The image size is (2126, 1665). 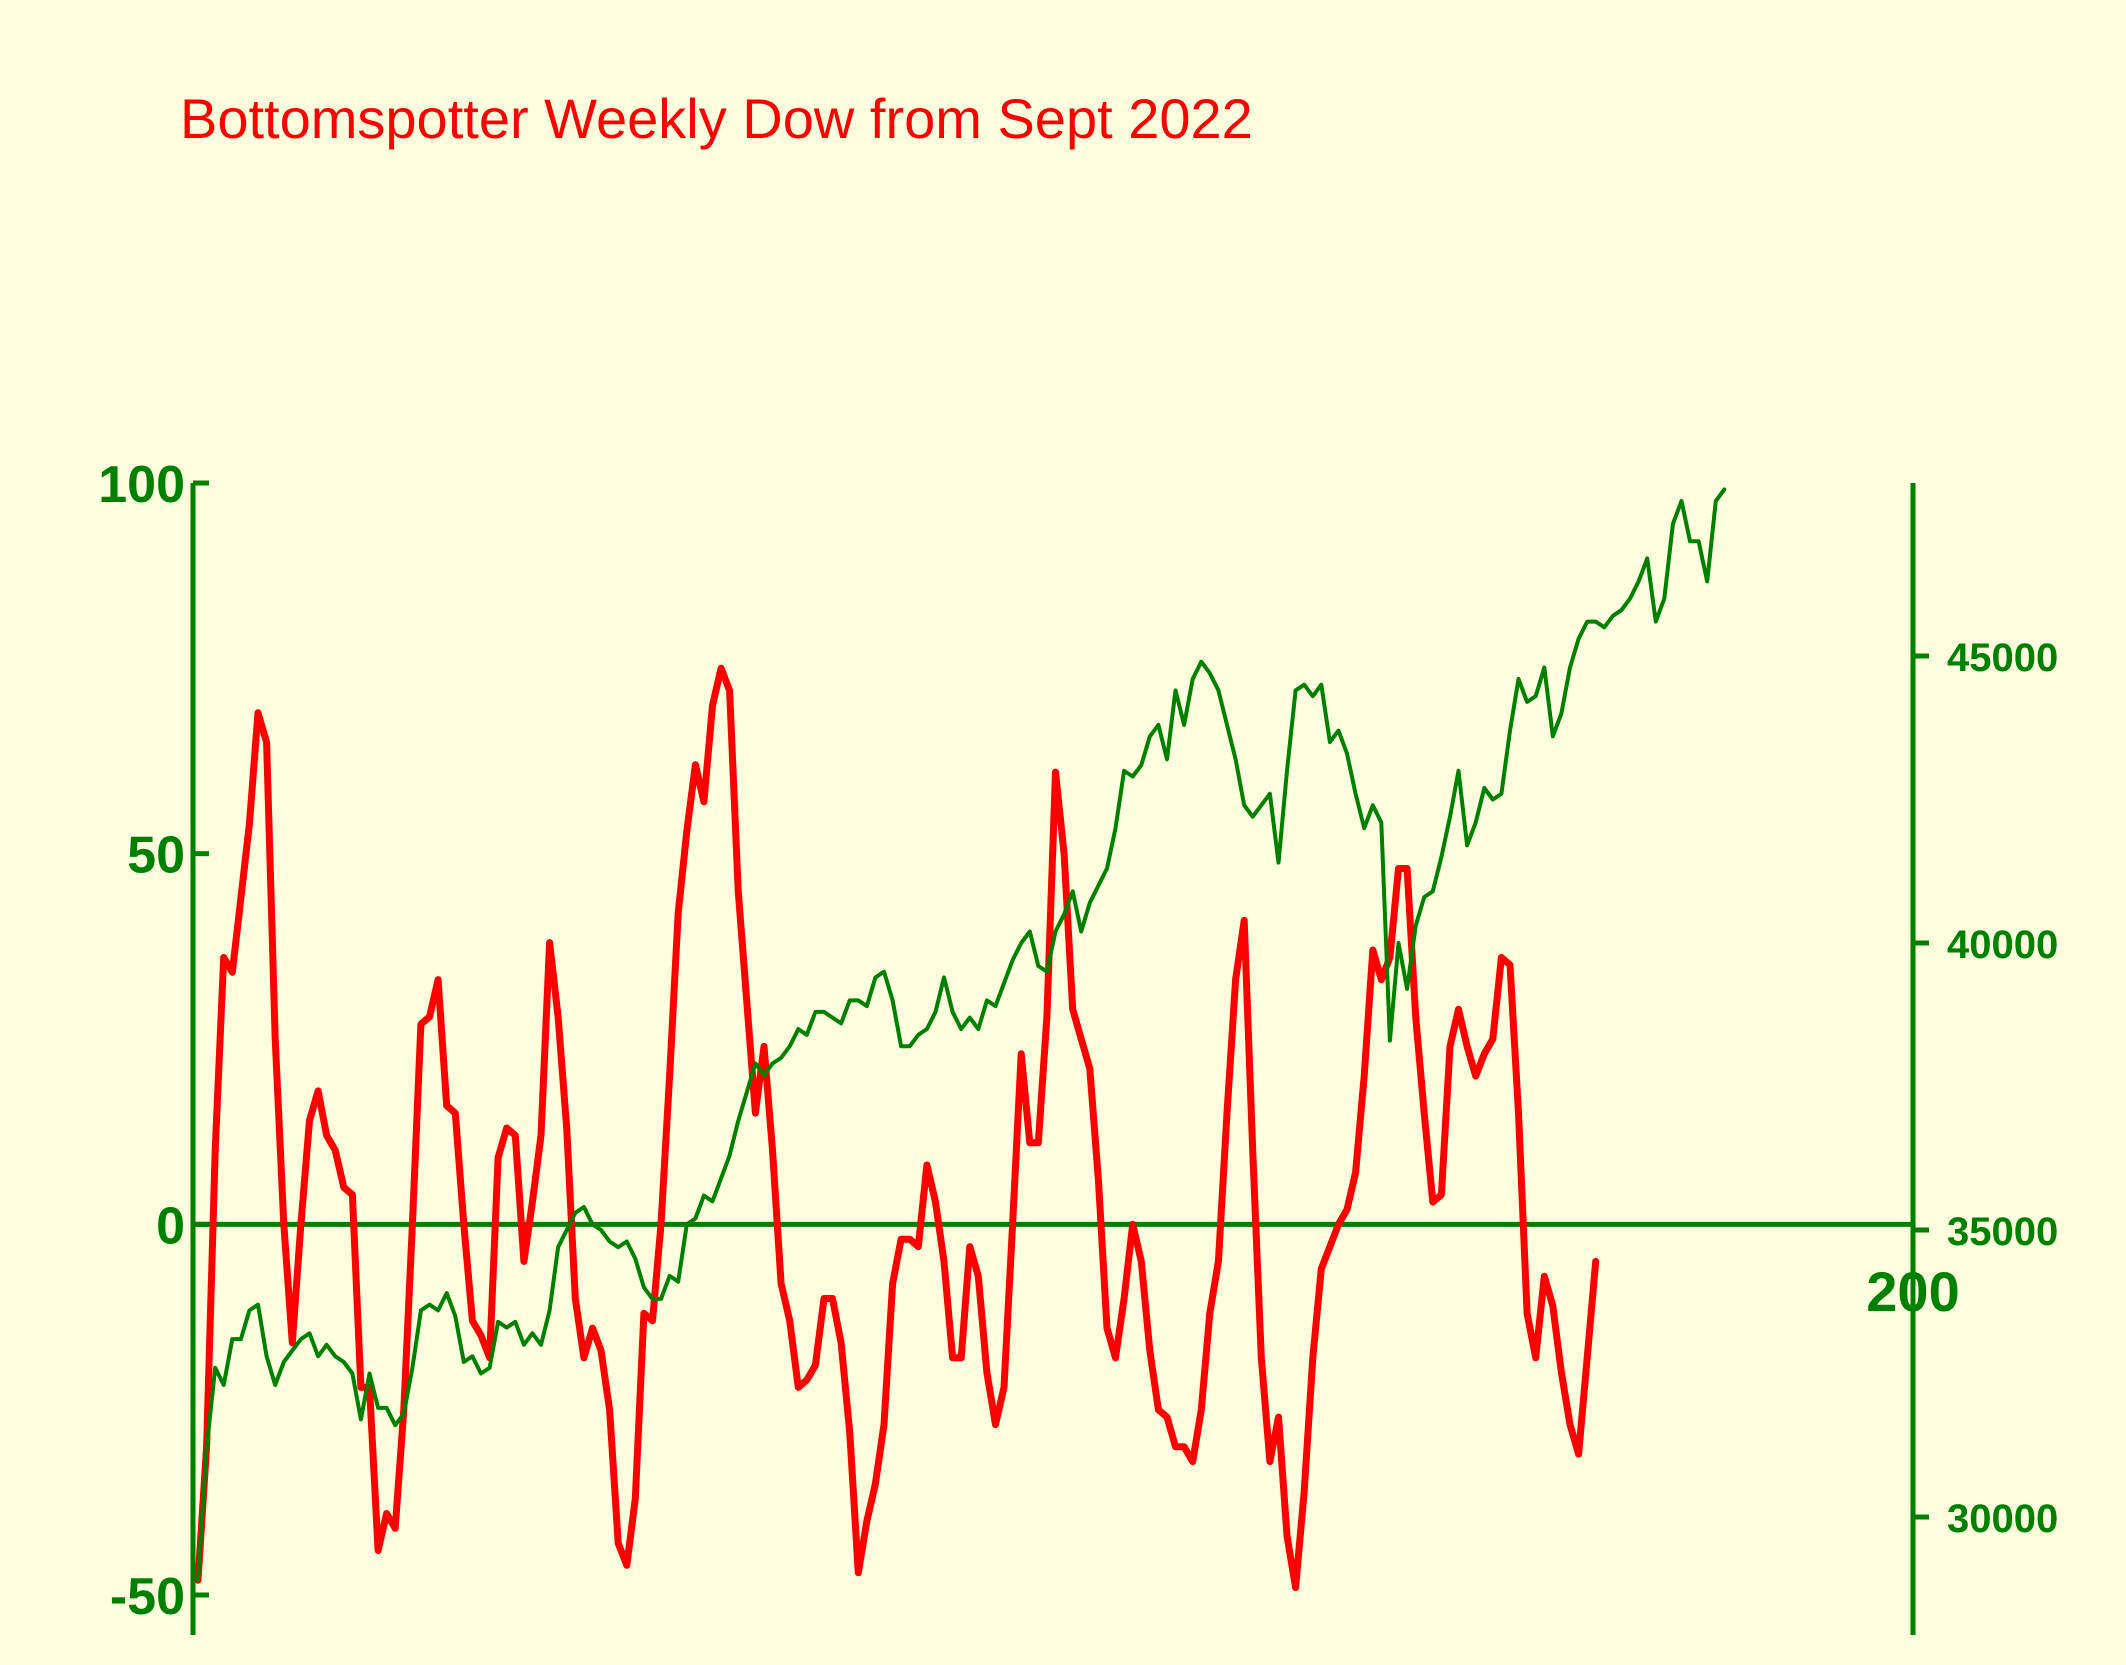 What do you see at coordinates (2002, 945) in the screenshot?
I see `right-tick-label: 40000` at bounding box center [2002, 945].